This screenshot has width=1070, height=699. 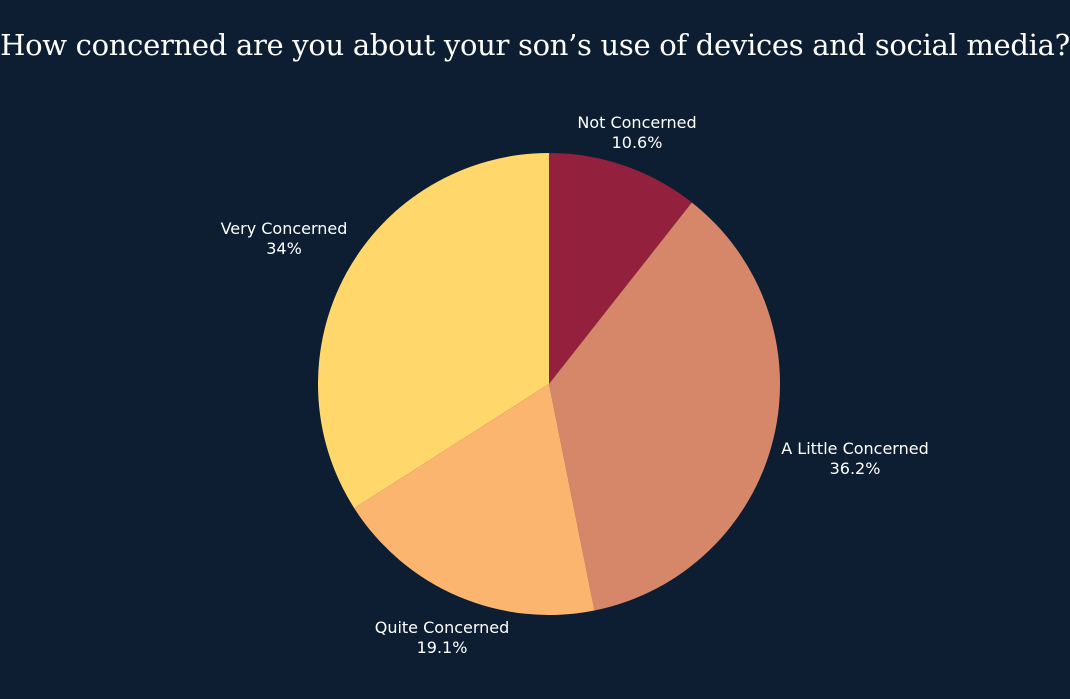 What do you see at coordinates (474, 499) in the screenshot?
I see `pie-slice-quite-concerned` at bounding box center [474, 499].